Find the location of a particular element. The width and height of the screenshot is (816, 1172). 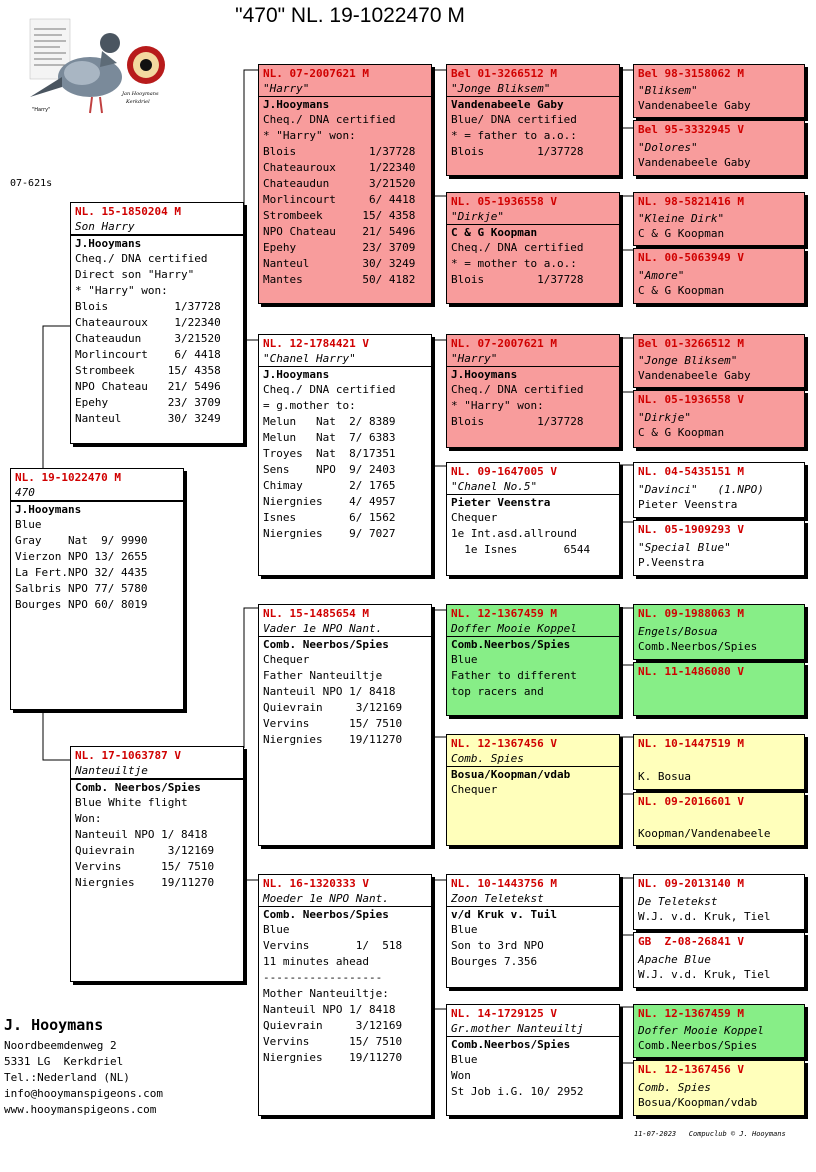

detail-line: NPO Chateau 21/ 5496 is located at coordinates (148, 386).